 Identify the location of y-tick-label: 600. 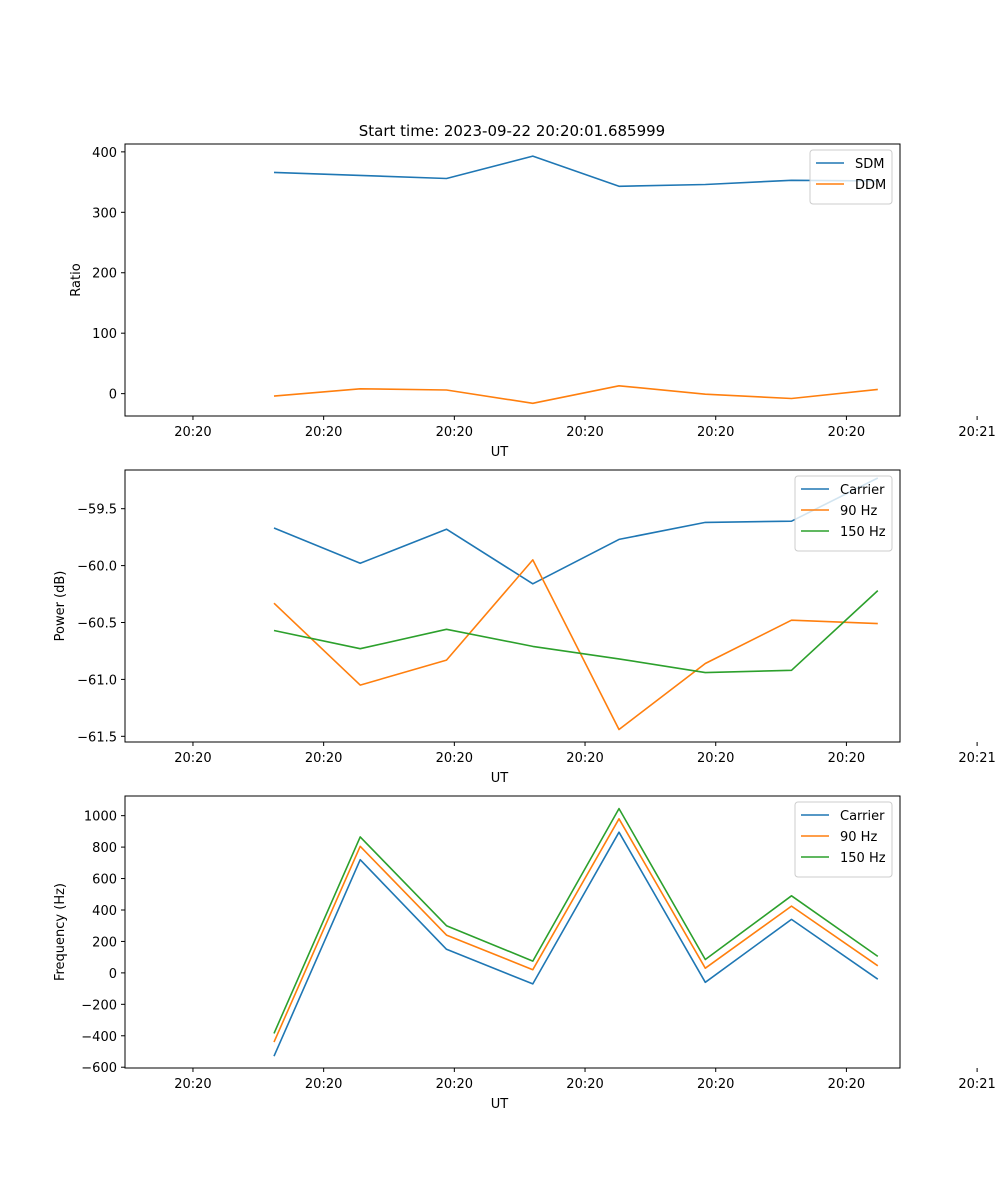
(104, 880).